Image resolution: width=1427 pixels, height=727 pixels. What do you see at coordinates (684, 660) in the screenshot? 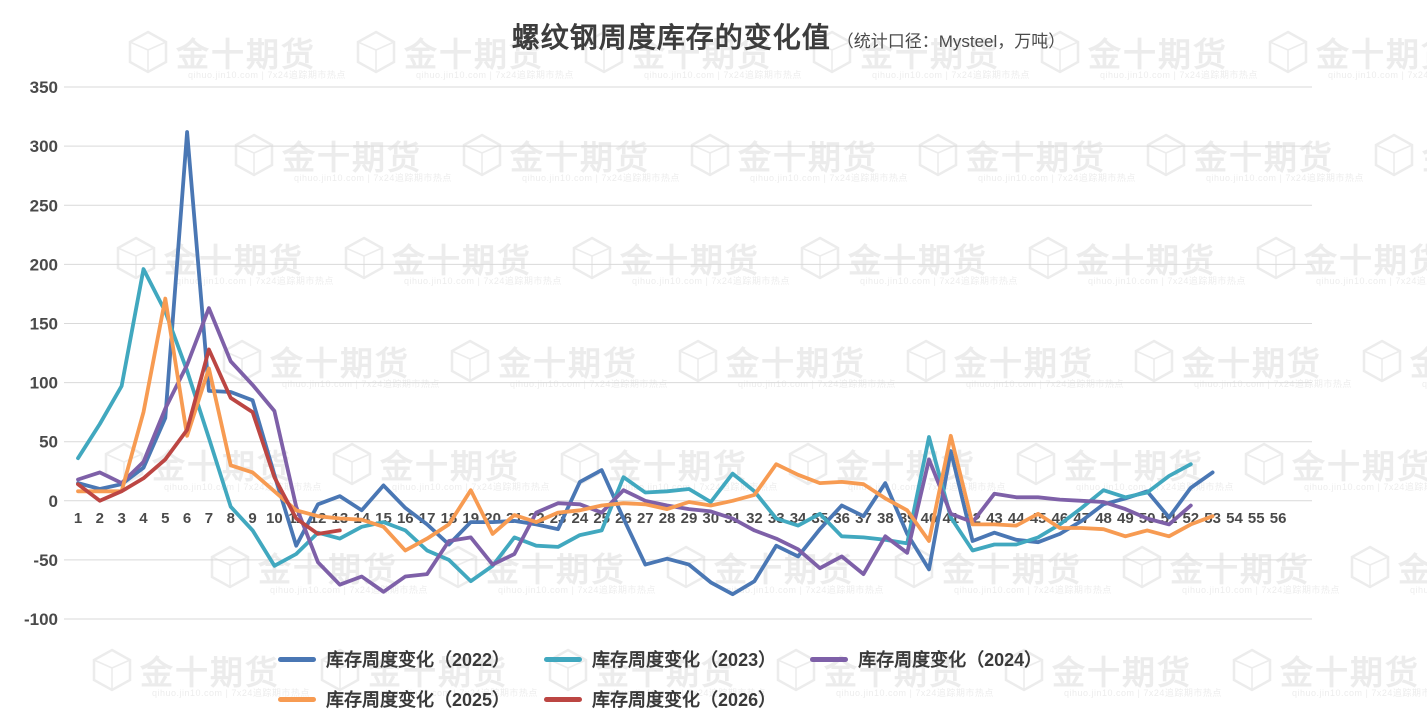
I see `legend-label: 库存周度变化（2023）` at bounding box center [684, 660].